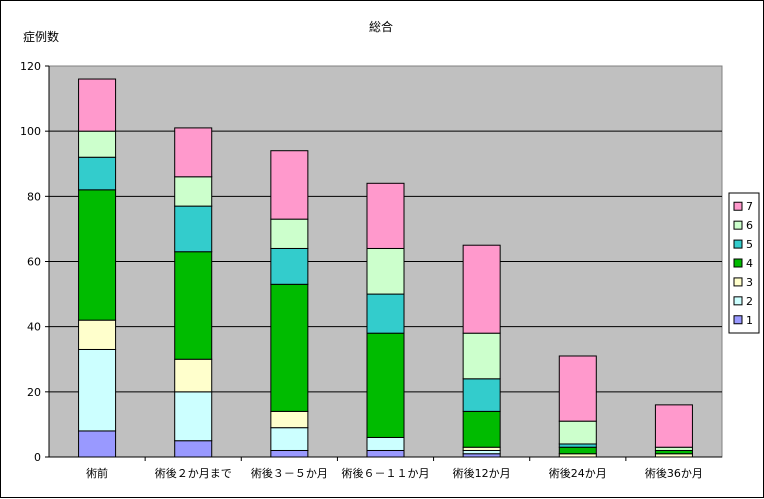  Describe the element at coordinates (749, 282) in the screenshot. I see `legend-label: 3` at that location.